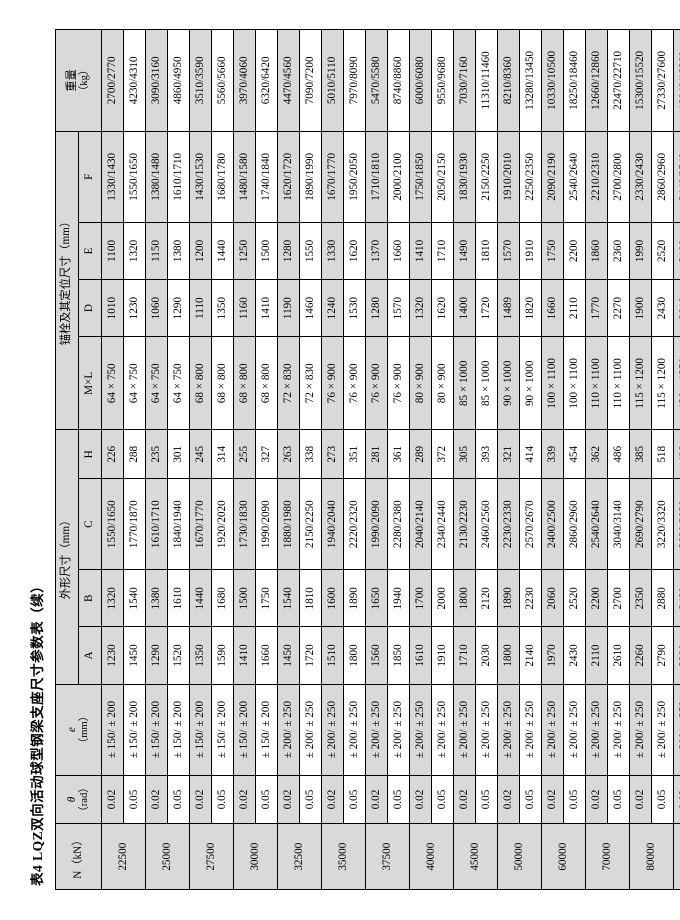  What do you see at coordinates (222, 454) in the screenshot?
I see `cell-h: 314` at bounding box center [222, 454].